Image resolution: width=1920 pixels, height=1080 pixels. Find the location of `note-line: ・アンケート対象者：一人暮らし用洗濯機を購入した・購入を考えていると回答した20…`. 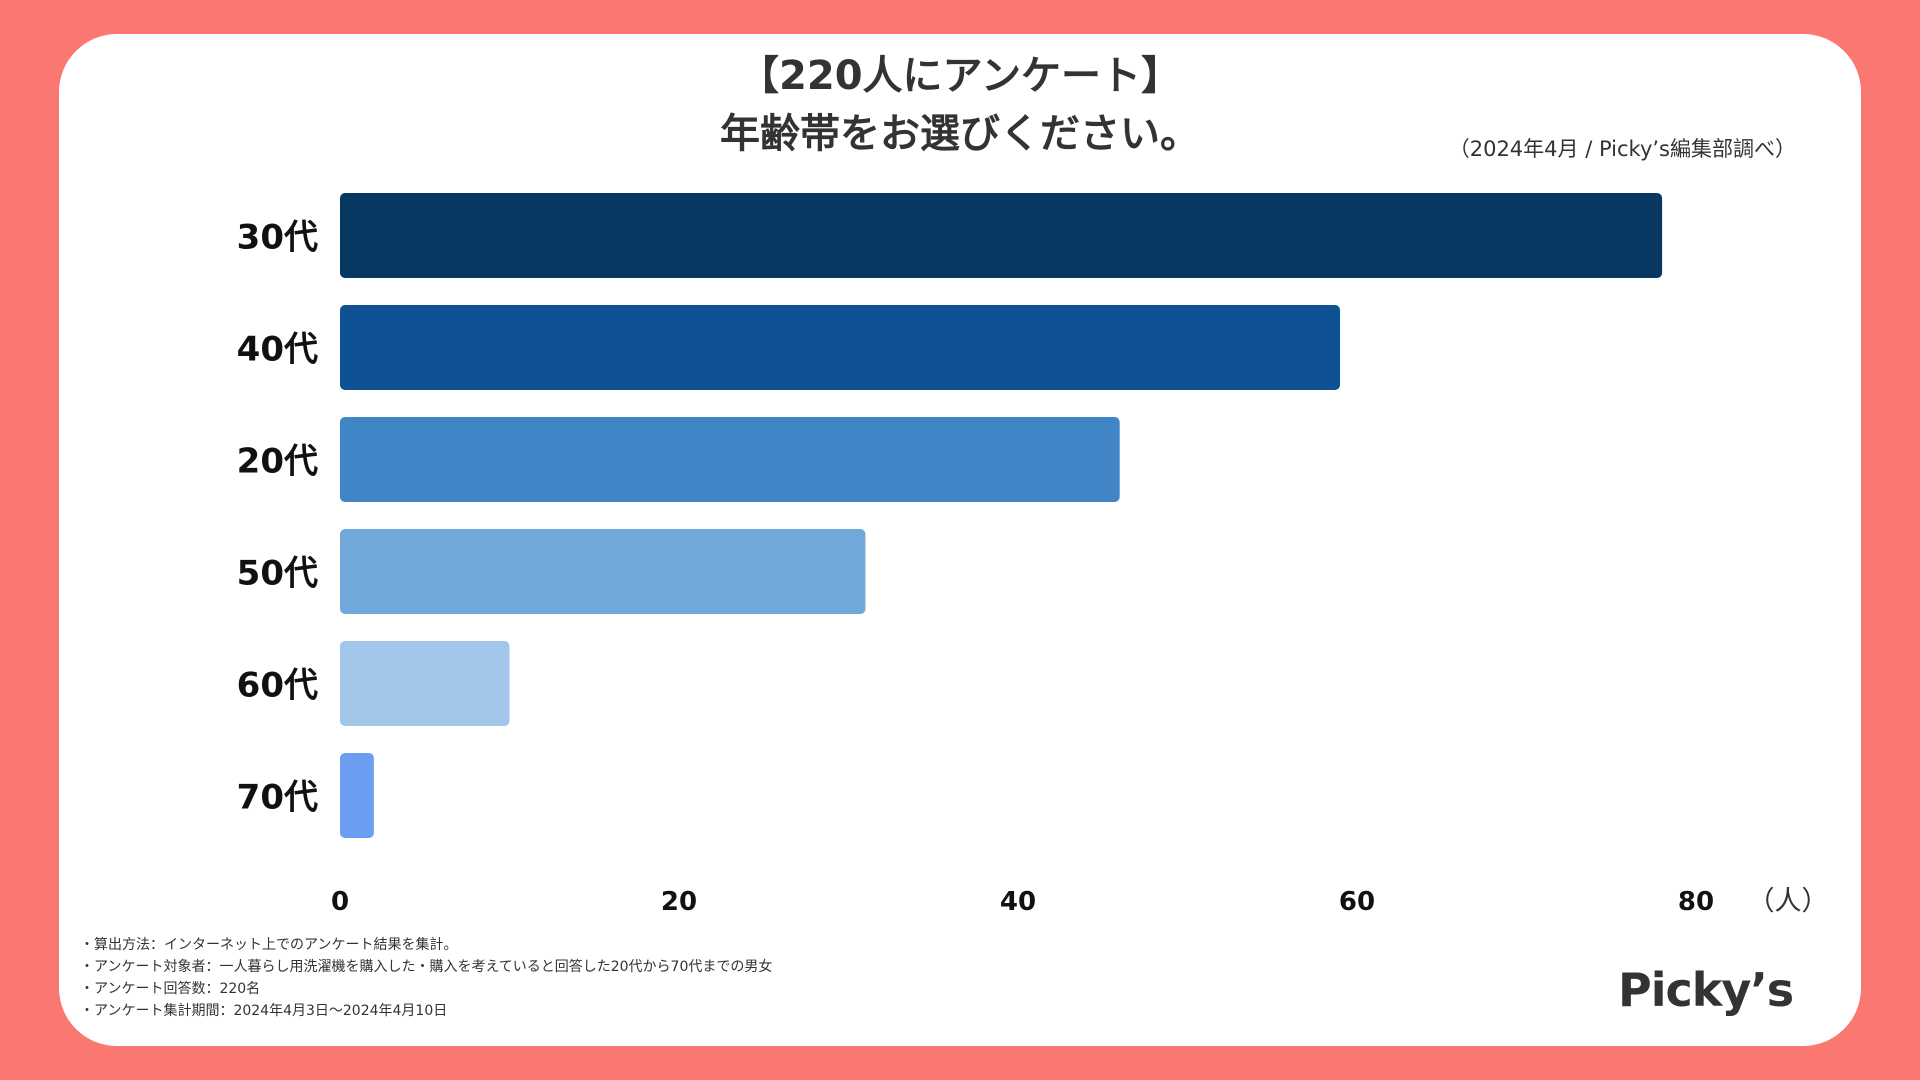

note-line: ・アンケート対象者：一人暮らし用洗濯機を購入した・購入を考えていると回答した20… is located at coordinates (426, 967).